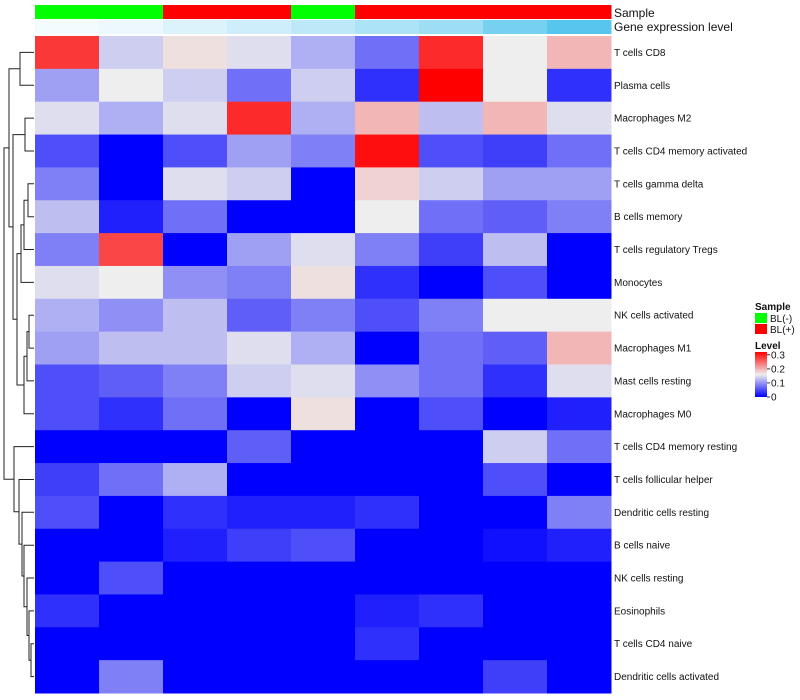  What do you see at coordinates (639, 611) in the screenshot?
I see `row-label: Eosinophils` at bounding box center [639, 611].